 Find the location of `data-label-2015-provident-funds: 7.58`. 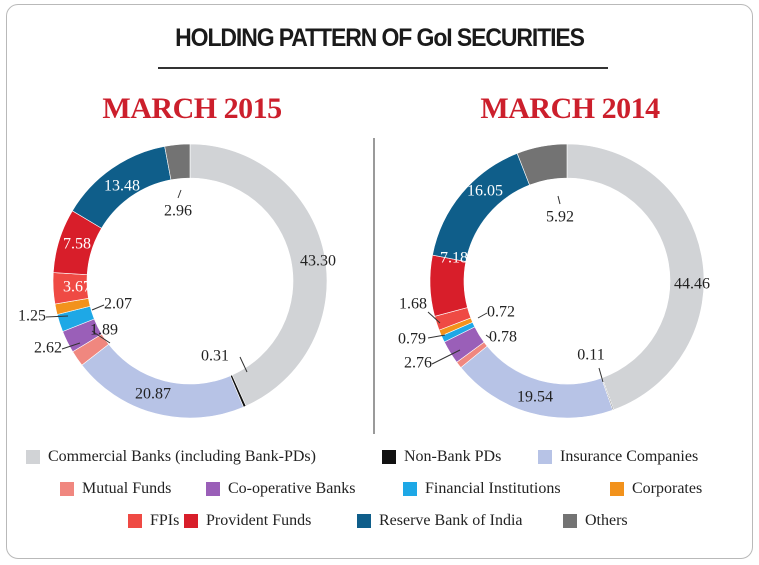

data-label-2015-provident-funds: 7.58 is located at coordinates (77, 244).